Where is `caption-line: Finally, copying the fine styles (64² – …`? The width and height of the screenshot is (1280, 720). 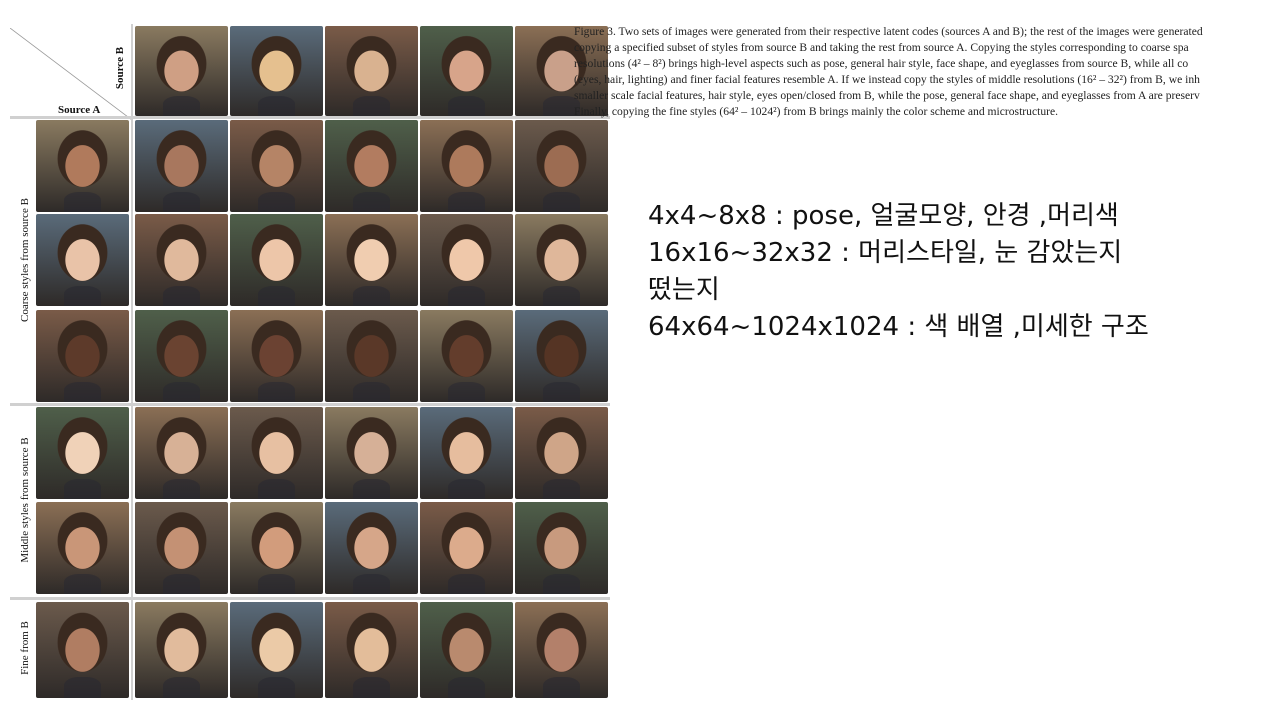
caption-line: Finally, copying the fine styles (64² – … is located at coordinates (816, 111).